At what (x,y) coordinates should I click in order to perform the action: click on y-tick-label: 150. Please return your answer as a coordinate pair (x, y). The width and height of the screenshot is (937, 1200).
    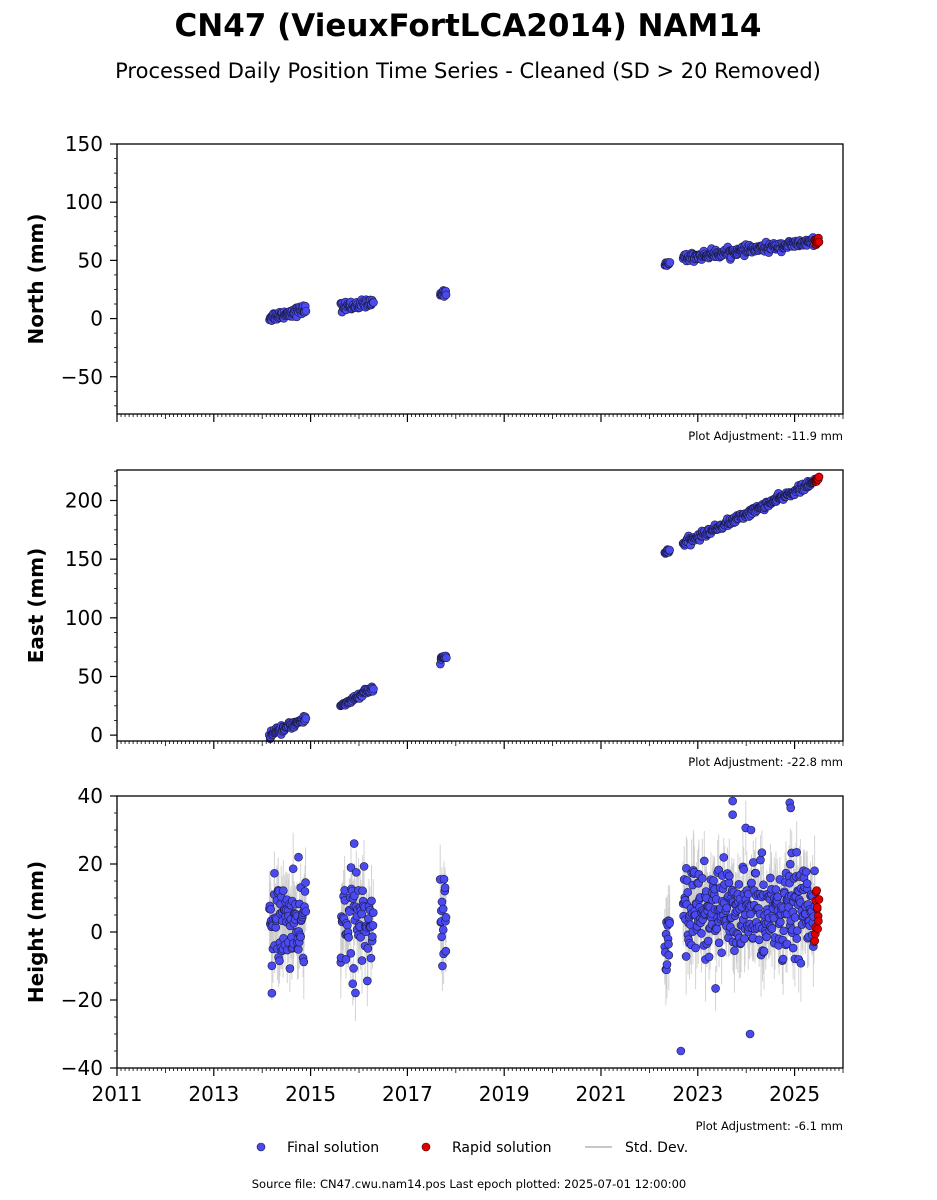
    Looking at the image, I should click on (84, 144).